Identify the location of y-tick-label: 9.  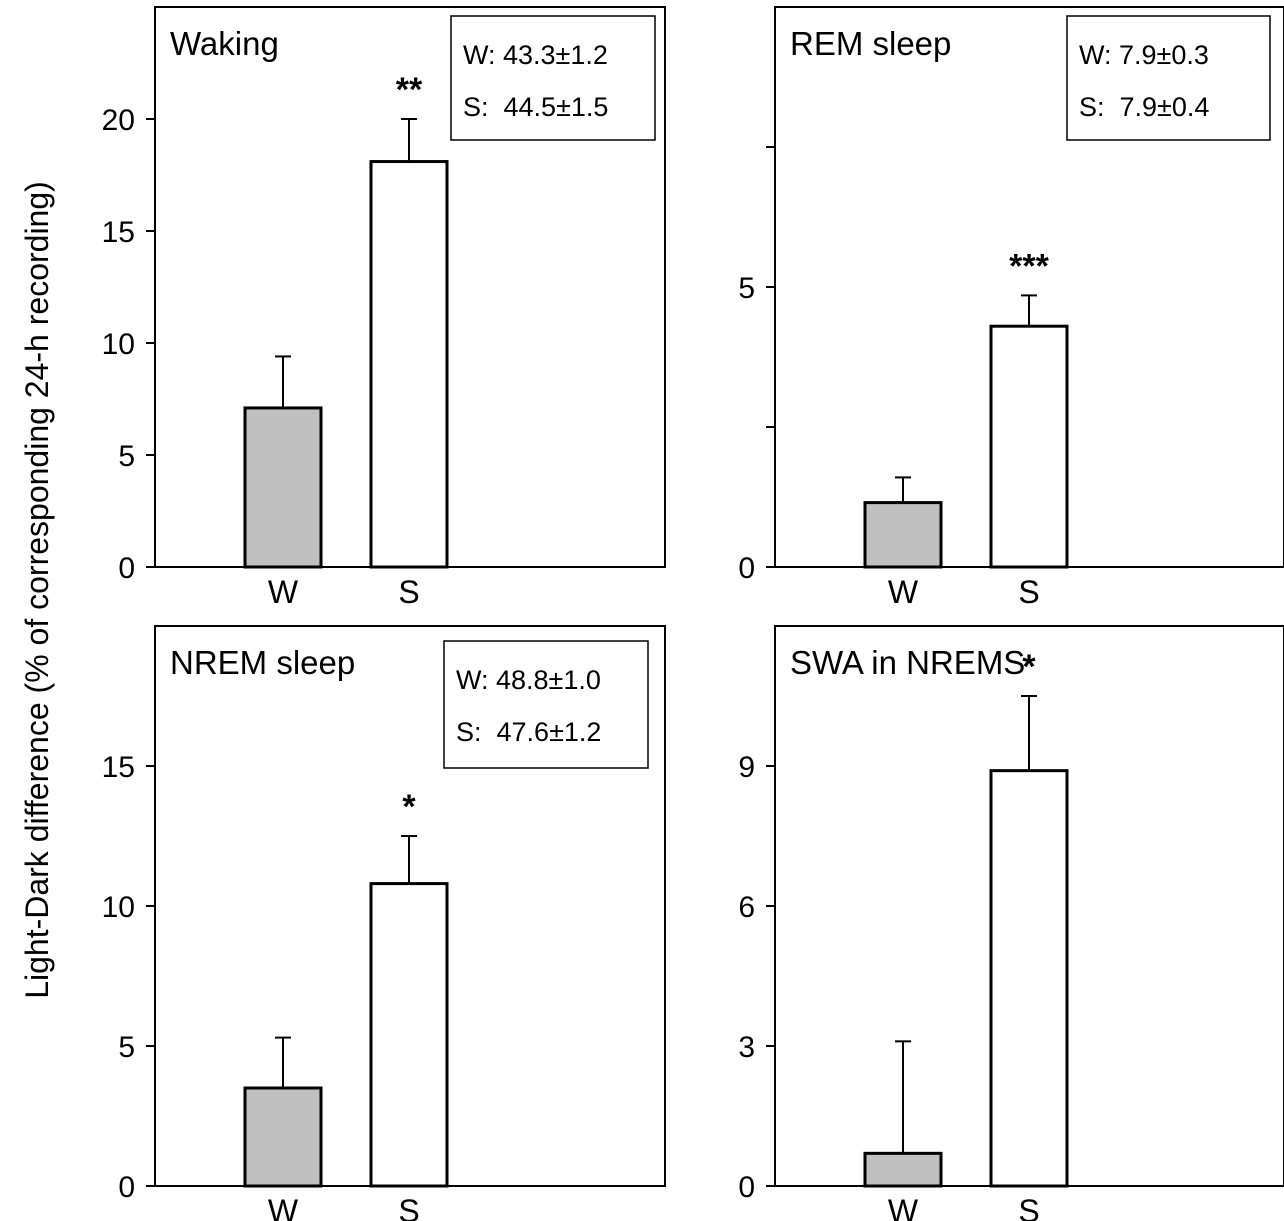
(746, 767).